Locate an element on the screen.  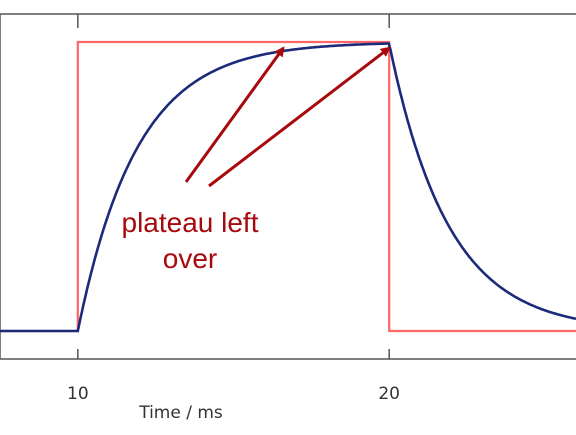
bottom-ticks is located at coordinates (233, 354).